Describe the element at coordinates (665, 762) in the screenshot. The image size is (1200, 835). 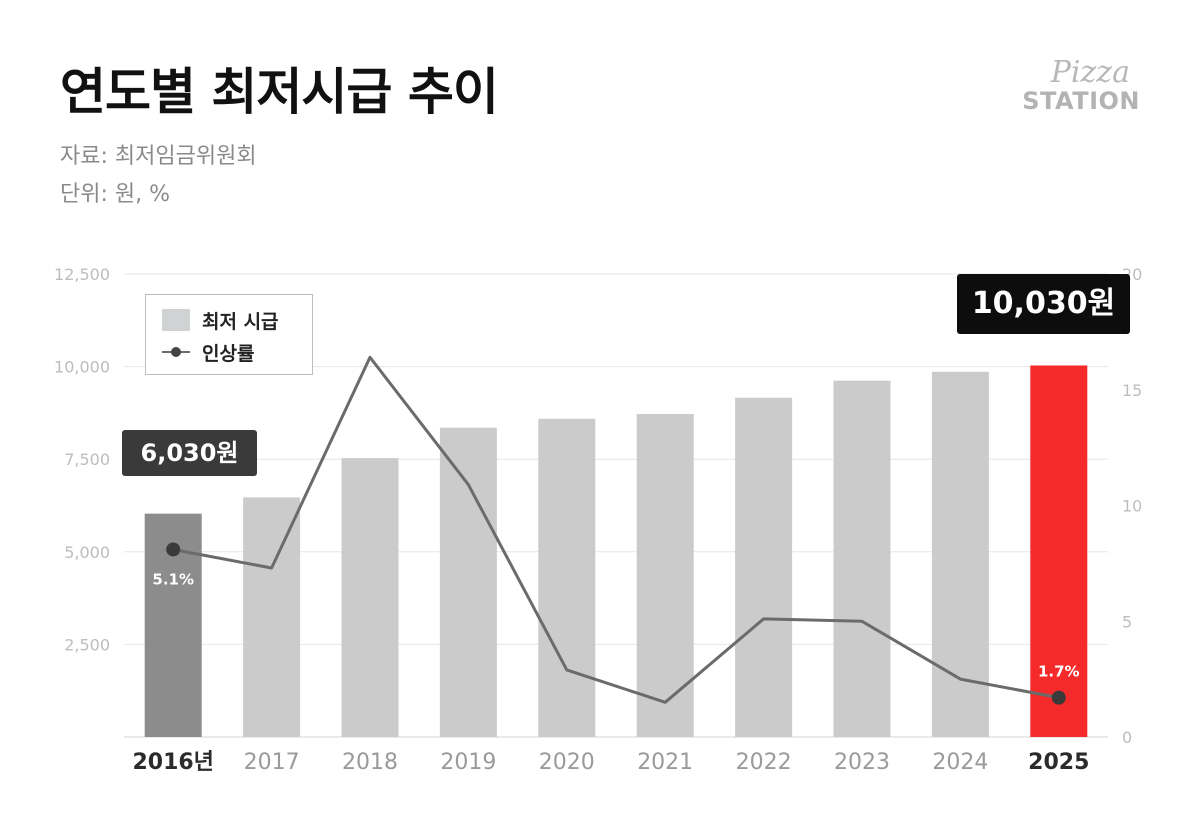
I see `x-tick-label: 2021` at that location.